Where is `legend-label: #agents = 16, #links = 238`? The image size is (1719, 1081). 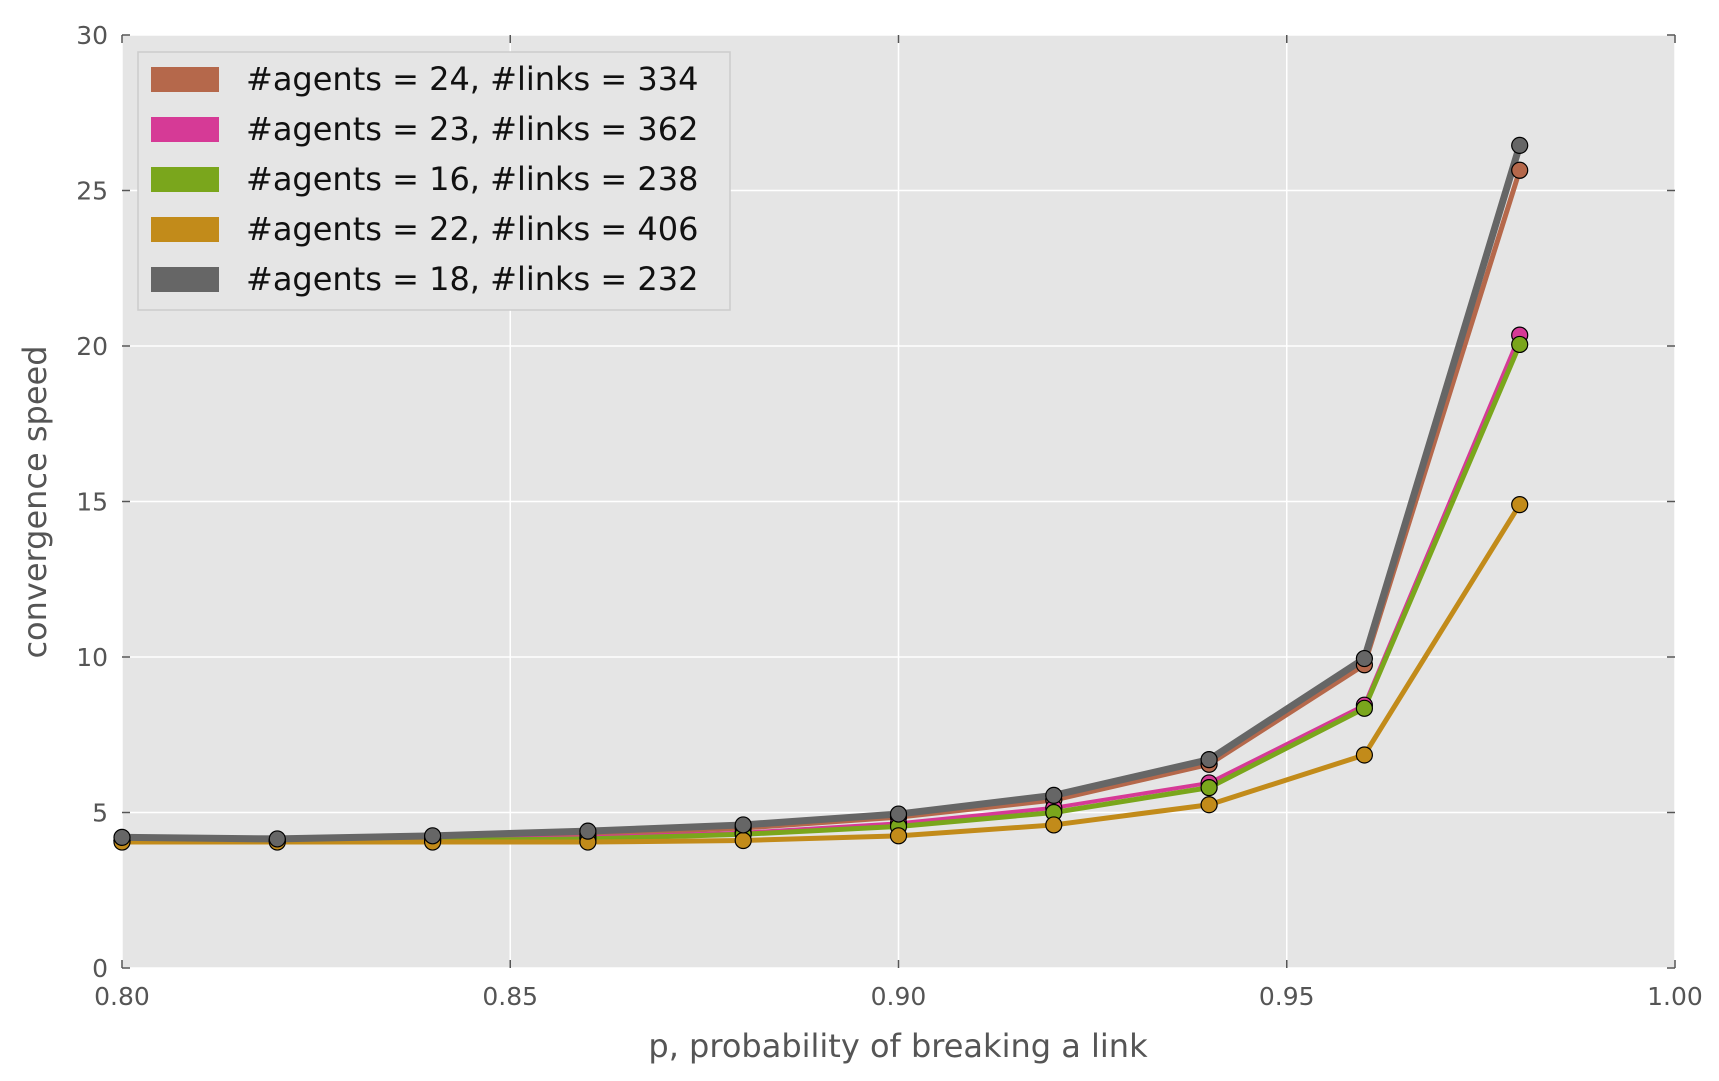 legend-label: #agents = 16, #links = 238 is located at coordinates (472, 179).